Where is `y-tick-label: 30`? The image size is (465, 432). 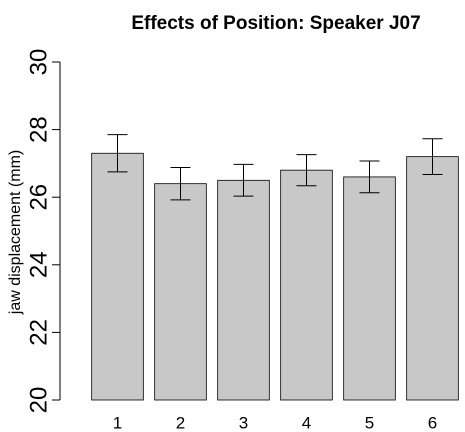
y-tick-label: 30 is located at coordinates (38, 62).